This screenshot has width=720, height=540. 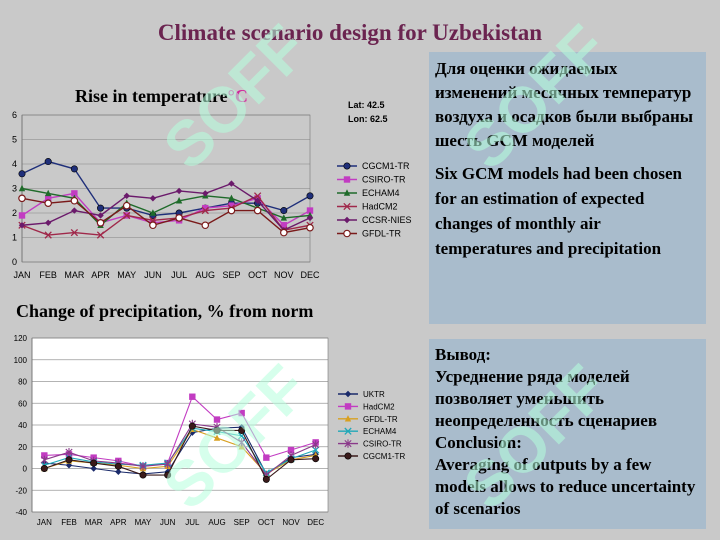 I want to click on y-tick-label: 20, so click(x=22, y=447).